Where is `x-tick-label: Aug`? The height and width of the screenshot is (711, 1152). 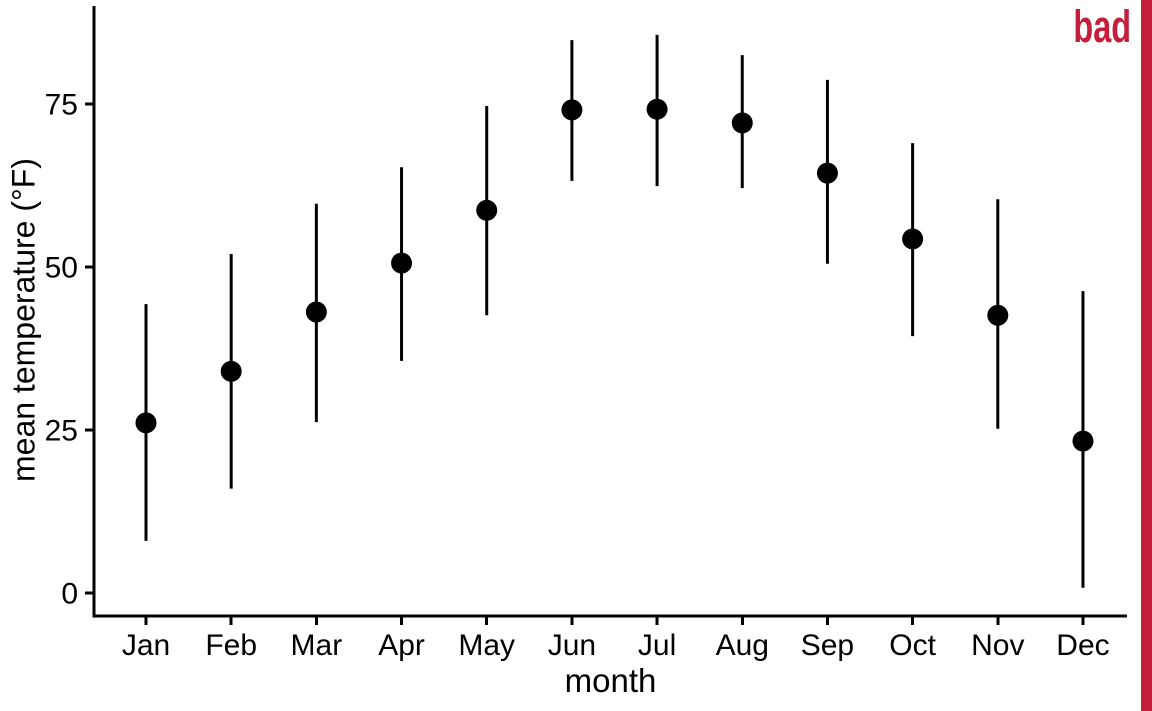 x-tick-label: Aug is located at coordinates (742, 645).